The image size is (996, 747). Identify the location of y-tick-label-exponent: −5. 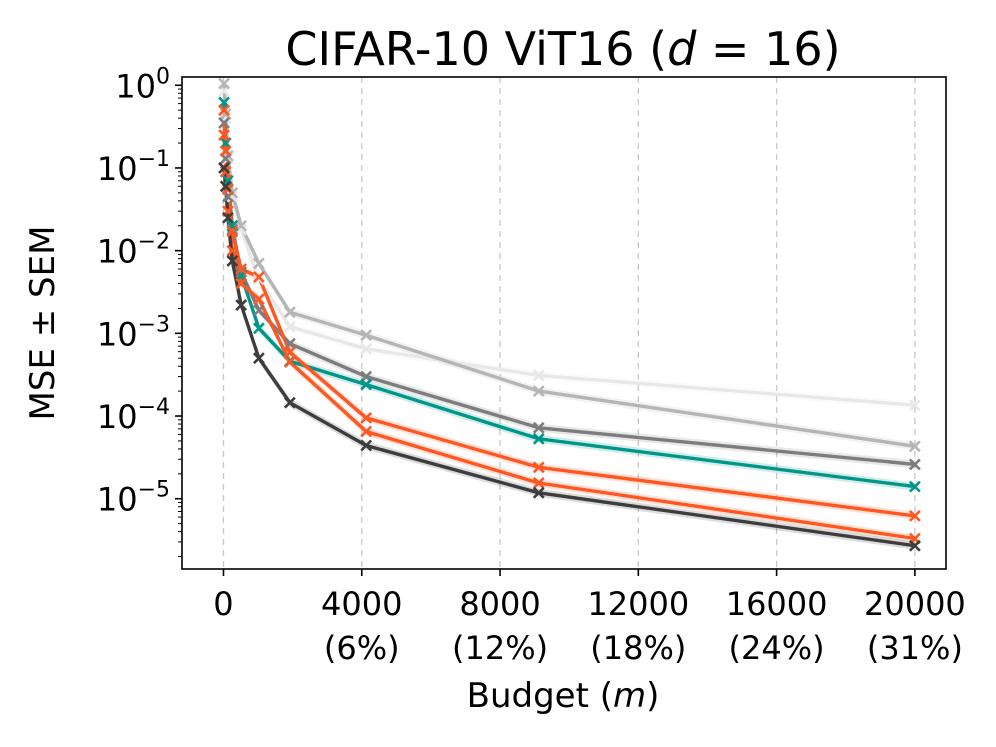
(154, 490).